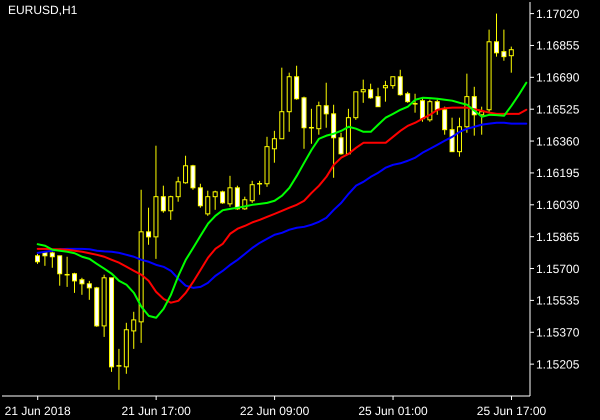  I want to click on x-tick-label: 25 Jun 01:00, so click(393, 411).